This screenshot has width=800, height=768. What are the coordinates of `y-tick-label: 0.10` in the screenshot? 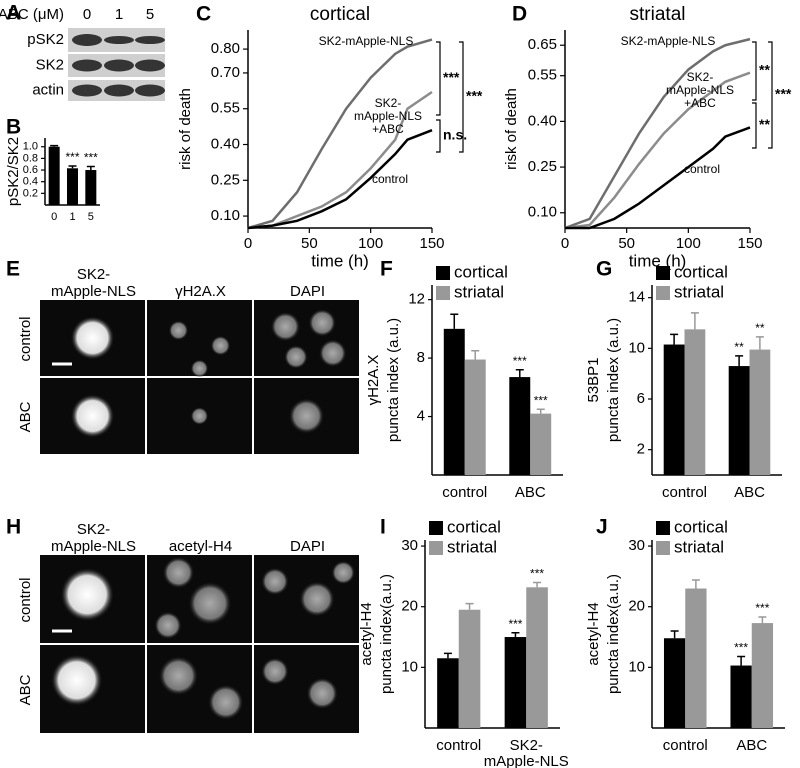 It's located at (542, 212).